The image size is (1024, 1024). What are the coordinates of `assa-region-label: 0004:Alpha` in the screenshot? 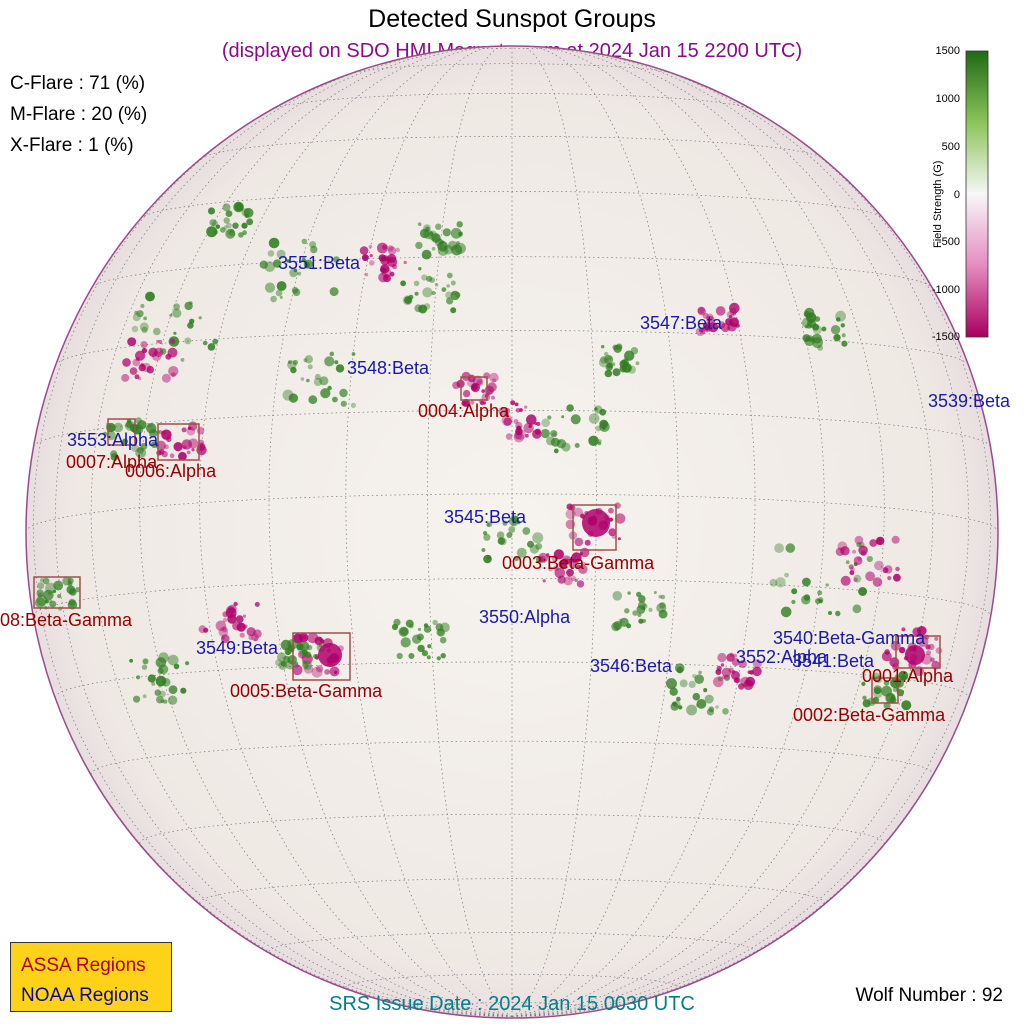 It's located at (464, 411).